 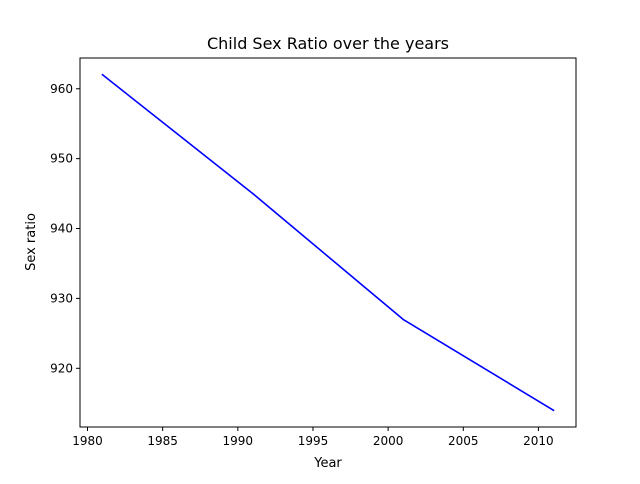 What do you see at coordinates (238, 441) in the screenshot?
I see `x-tick-label: 1990` at bounding box center [238, 441].